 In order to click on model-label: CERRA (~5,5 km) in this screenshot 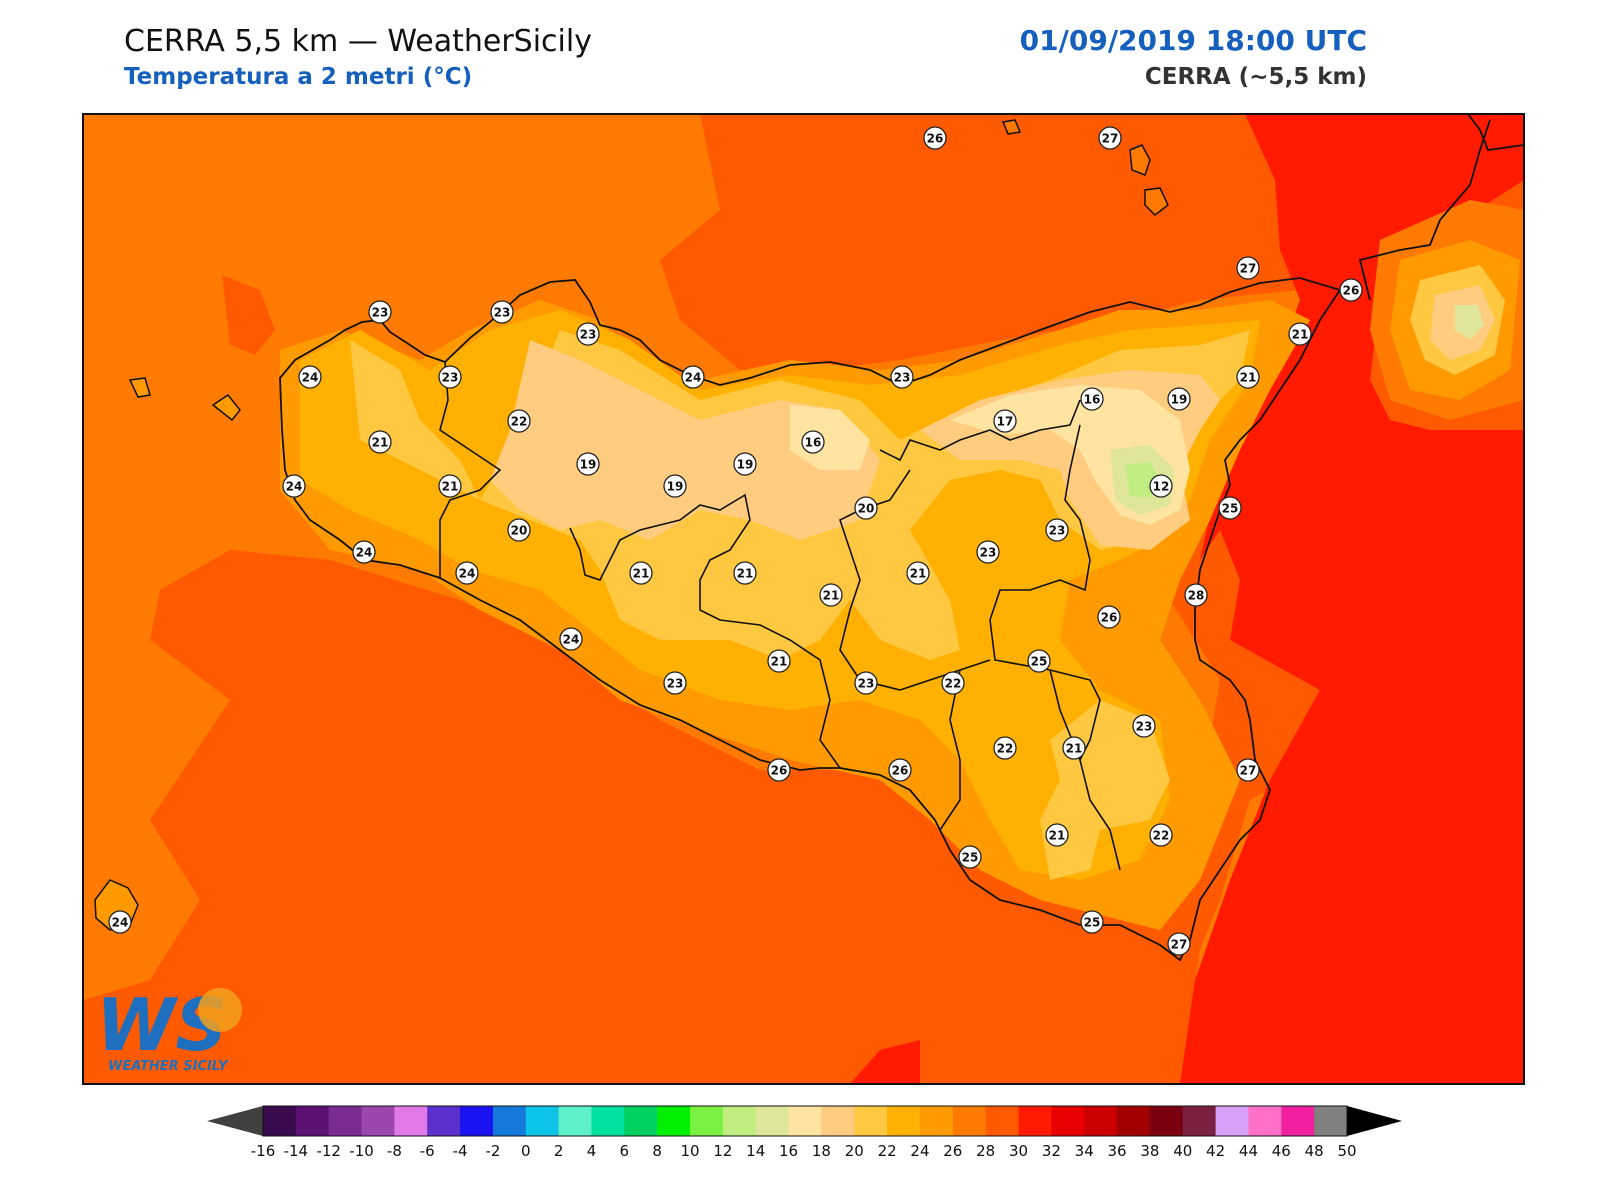, I will do `click(1255, 77)`.